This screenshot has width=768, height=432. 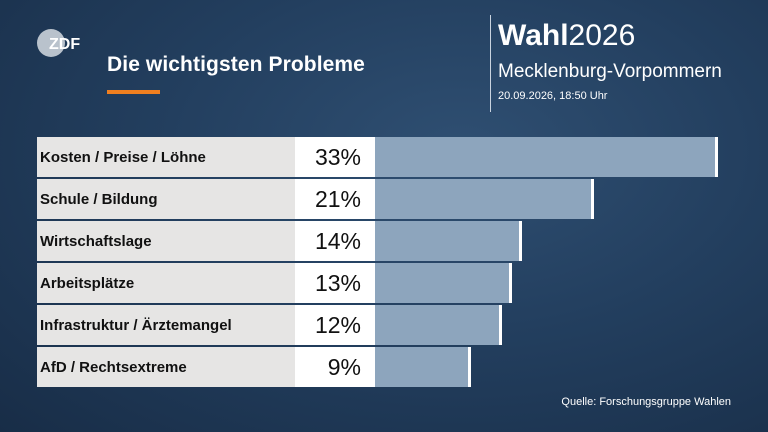 What do you see at coordinates (646, 402) in the screenshot?
I see `source-note: Quelle: Forschungsgruppe Wahlen` at bounding box center [646, 402].